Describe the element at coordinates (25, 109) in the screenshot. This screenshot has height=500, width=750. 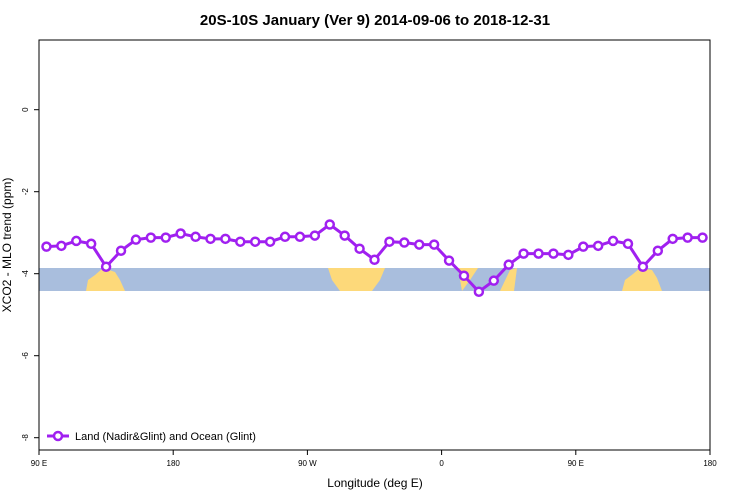
I see `y-tick-label: 0` at that location.